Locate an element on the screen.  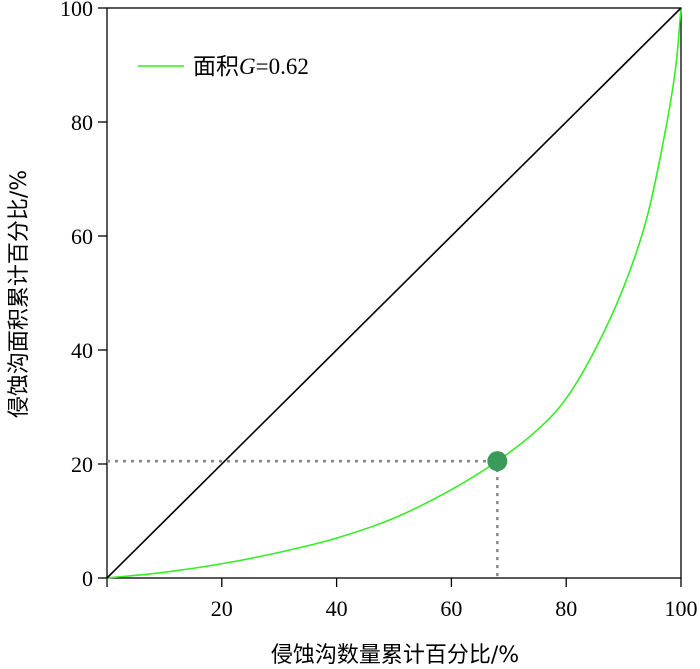
x-axis-label: 侵蚀沟数量累计百分比/% is located at coordinates (395, 655).